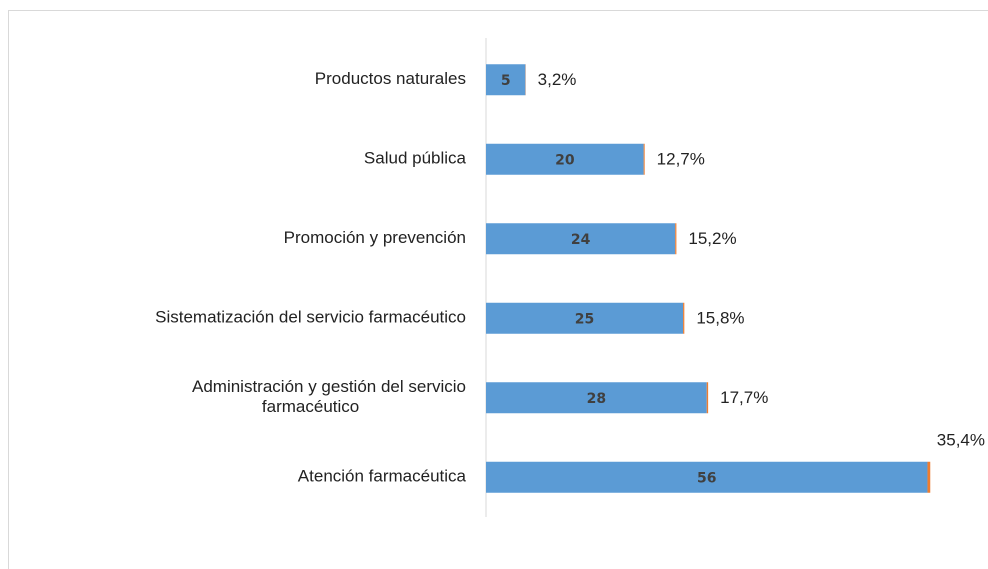  I want to click on y-tick-label: Atención farmacéutica, so click(382, 476).